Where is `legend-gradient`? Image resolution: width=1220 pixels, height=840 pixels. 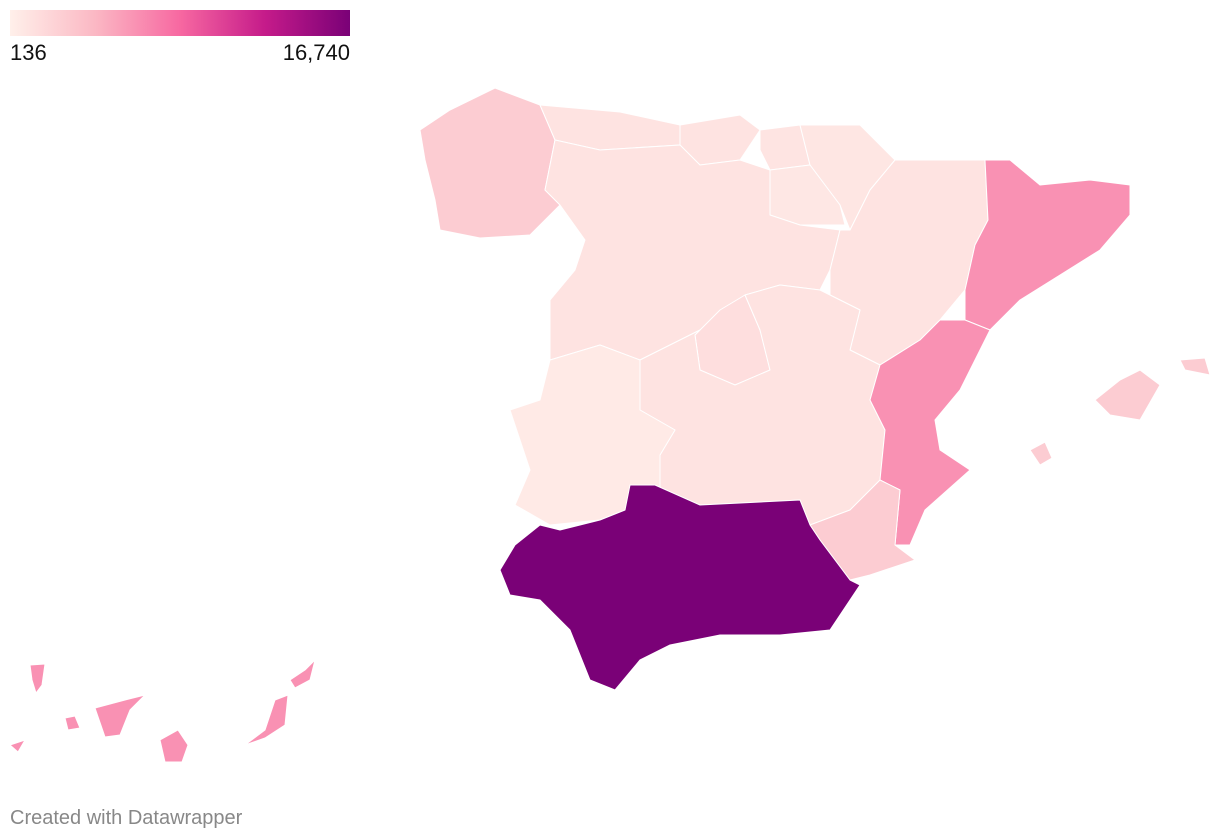
legend-gradient is located at coordinates (180, 23).